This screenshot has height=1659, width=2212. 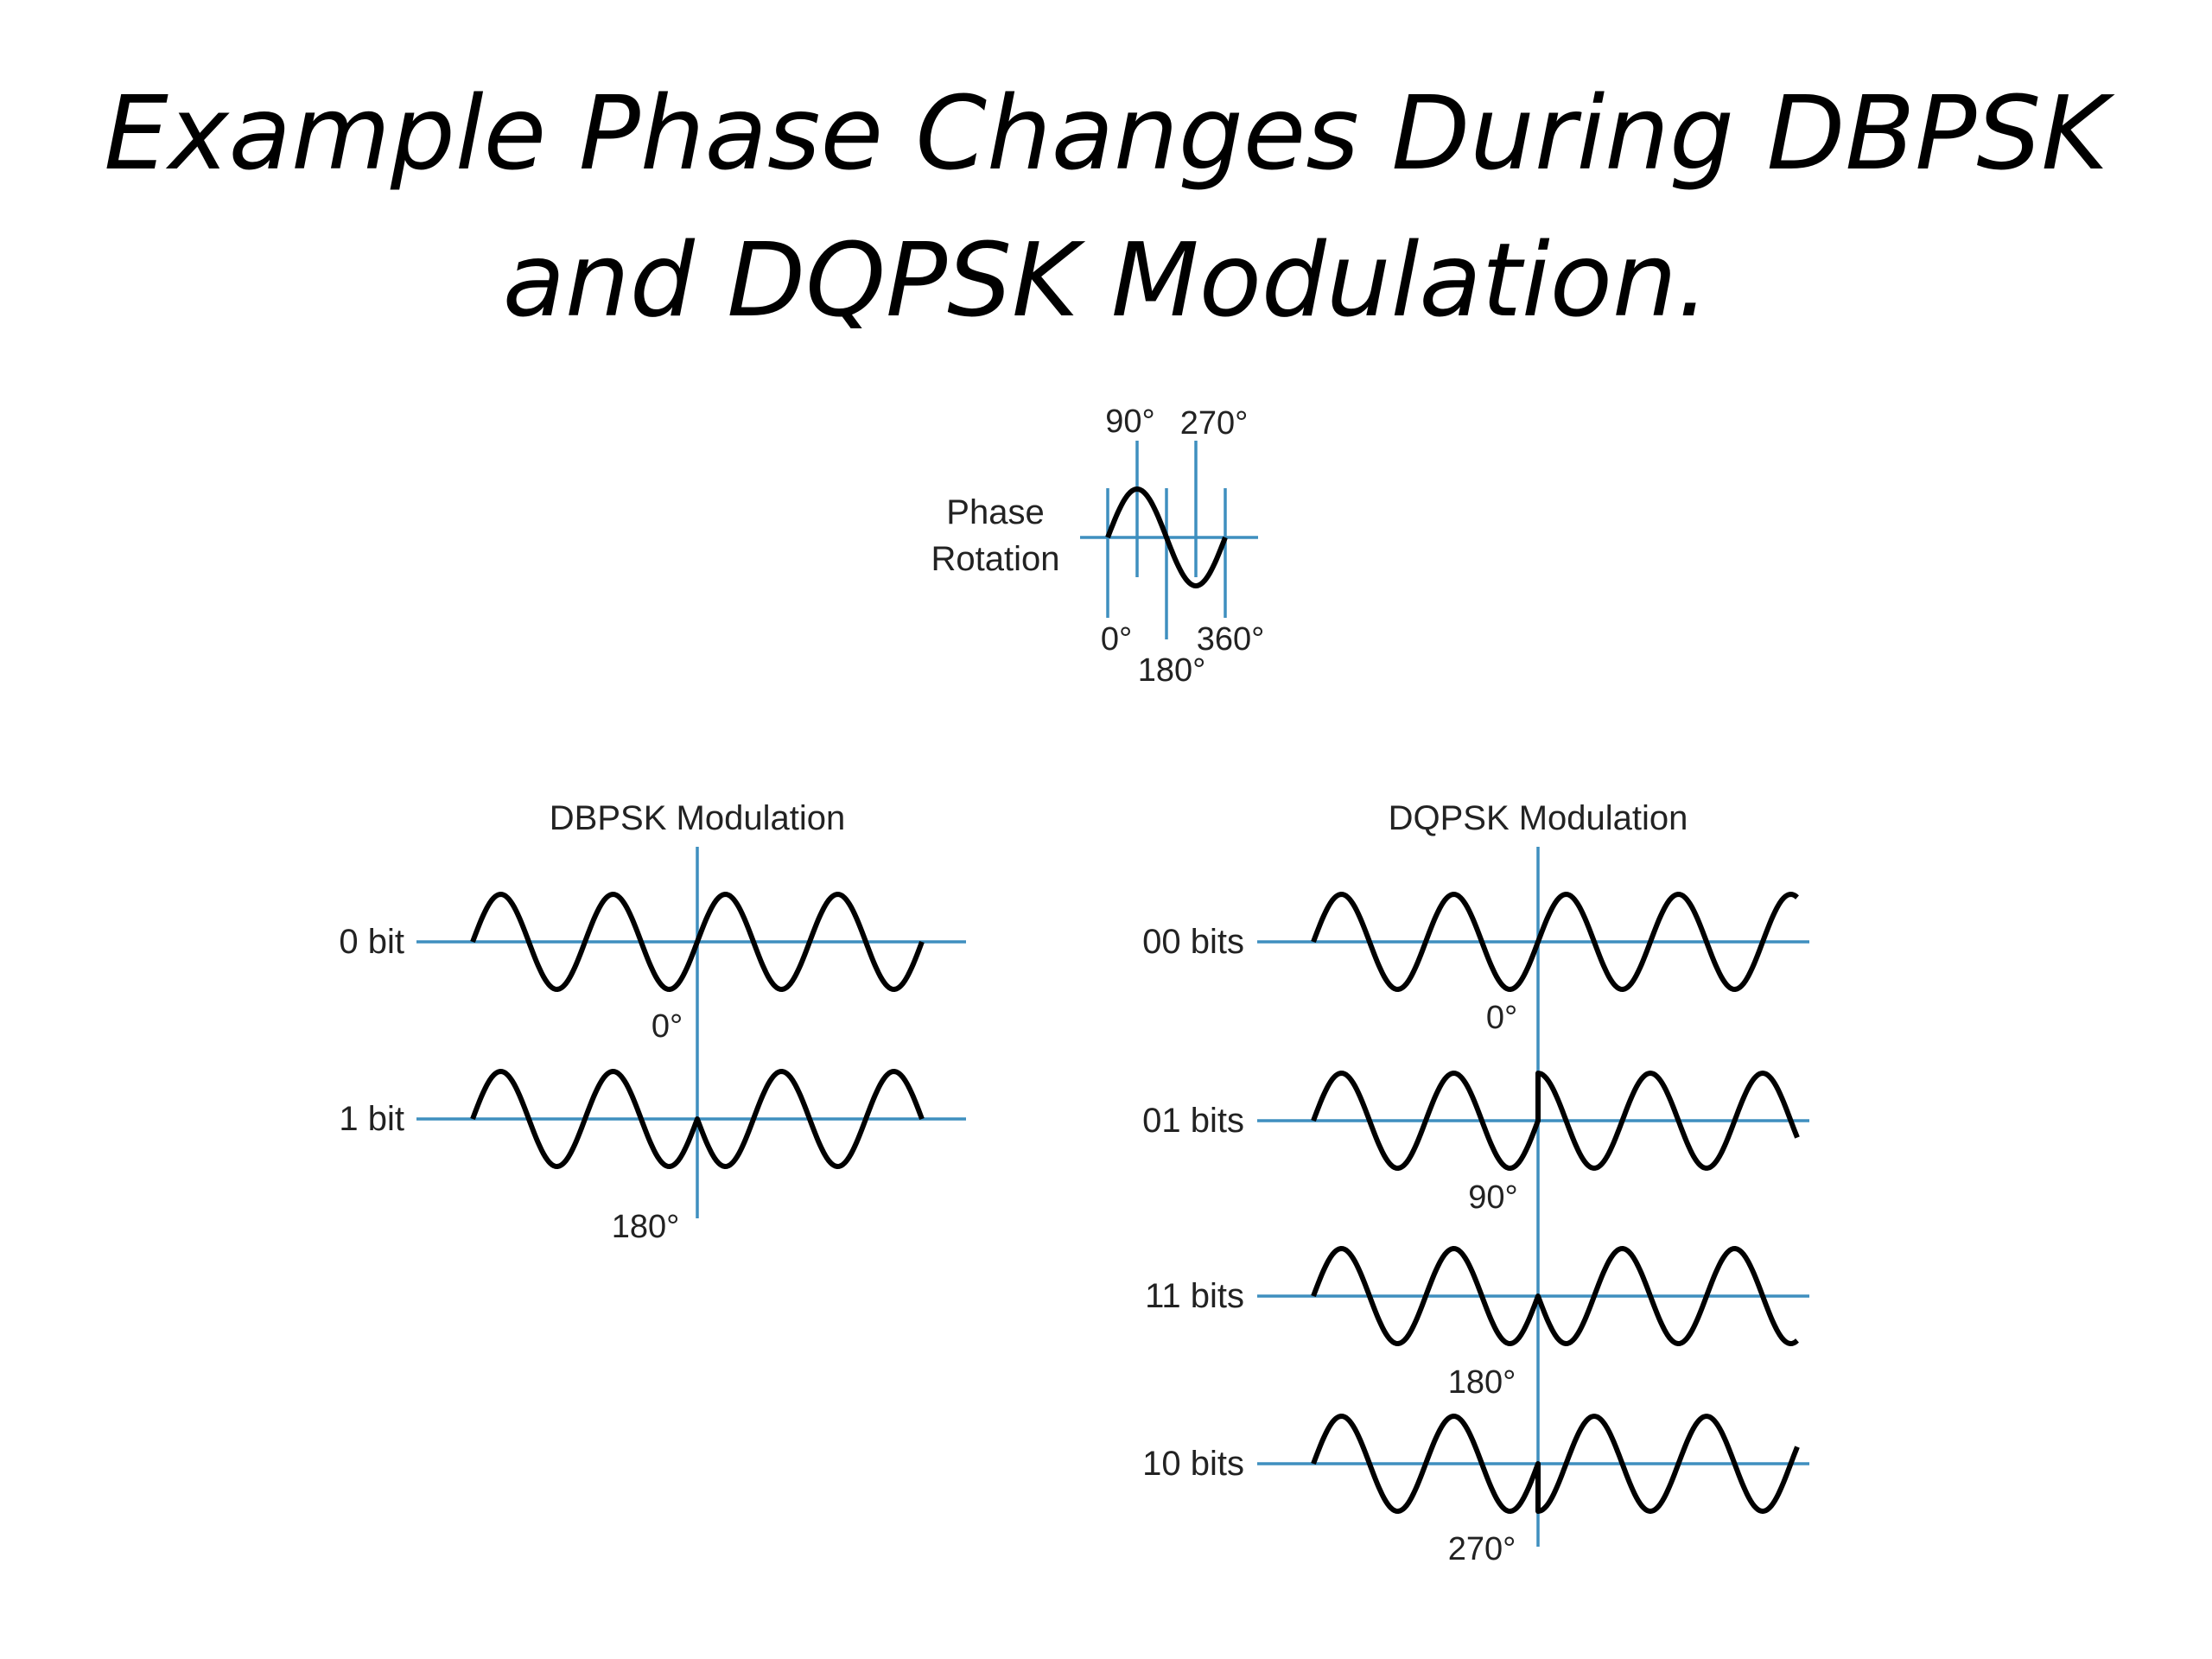 I want to click on dqpsk-wave-00-bits, so click(x=1555, y=942).